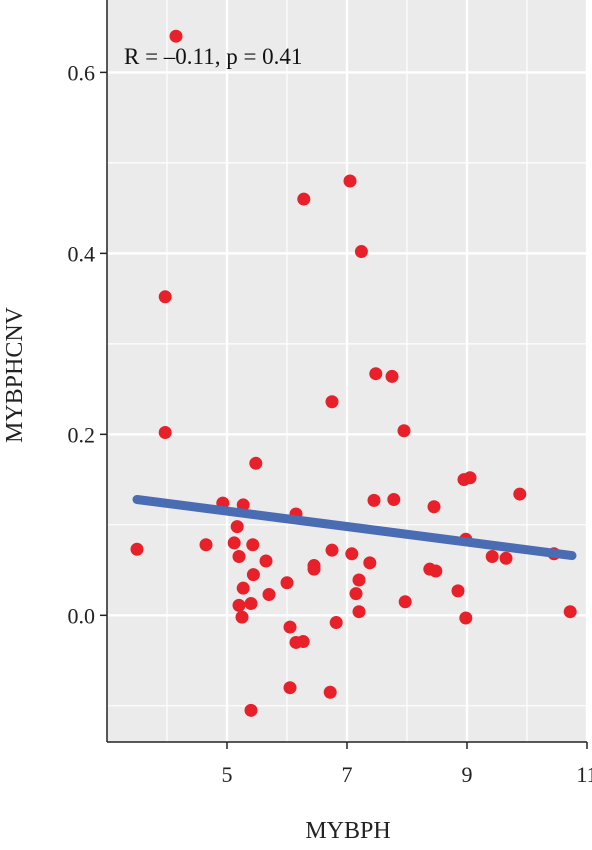  I want to click on x-axis-ticks: 5 7 9 11, so click(407, 764).